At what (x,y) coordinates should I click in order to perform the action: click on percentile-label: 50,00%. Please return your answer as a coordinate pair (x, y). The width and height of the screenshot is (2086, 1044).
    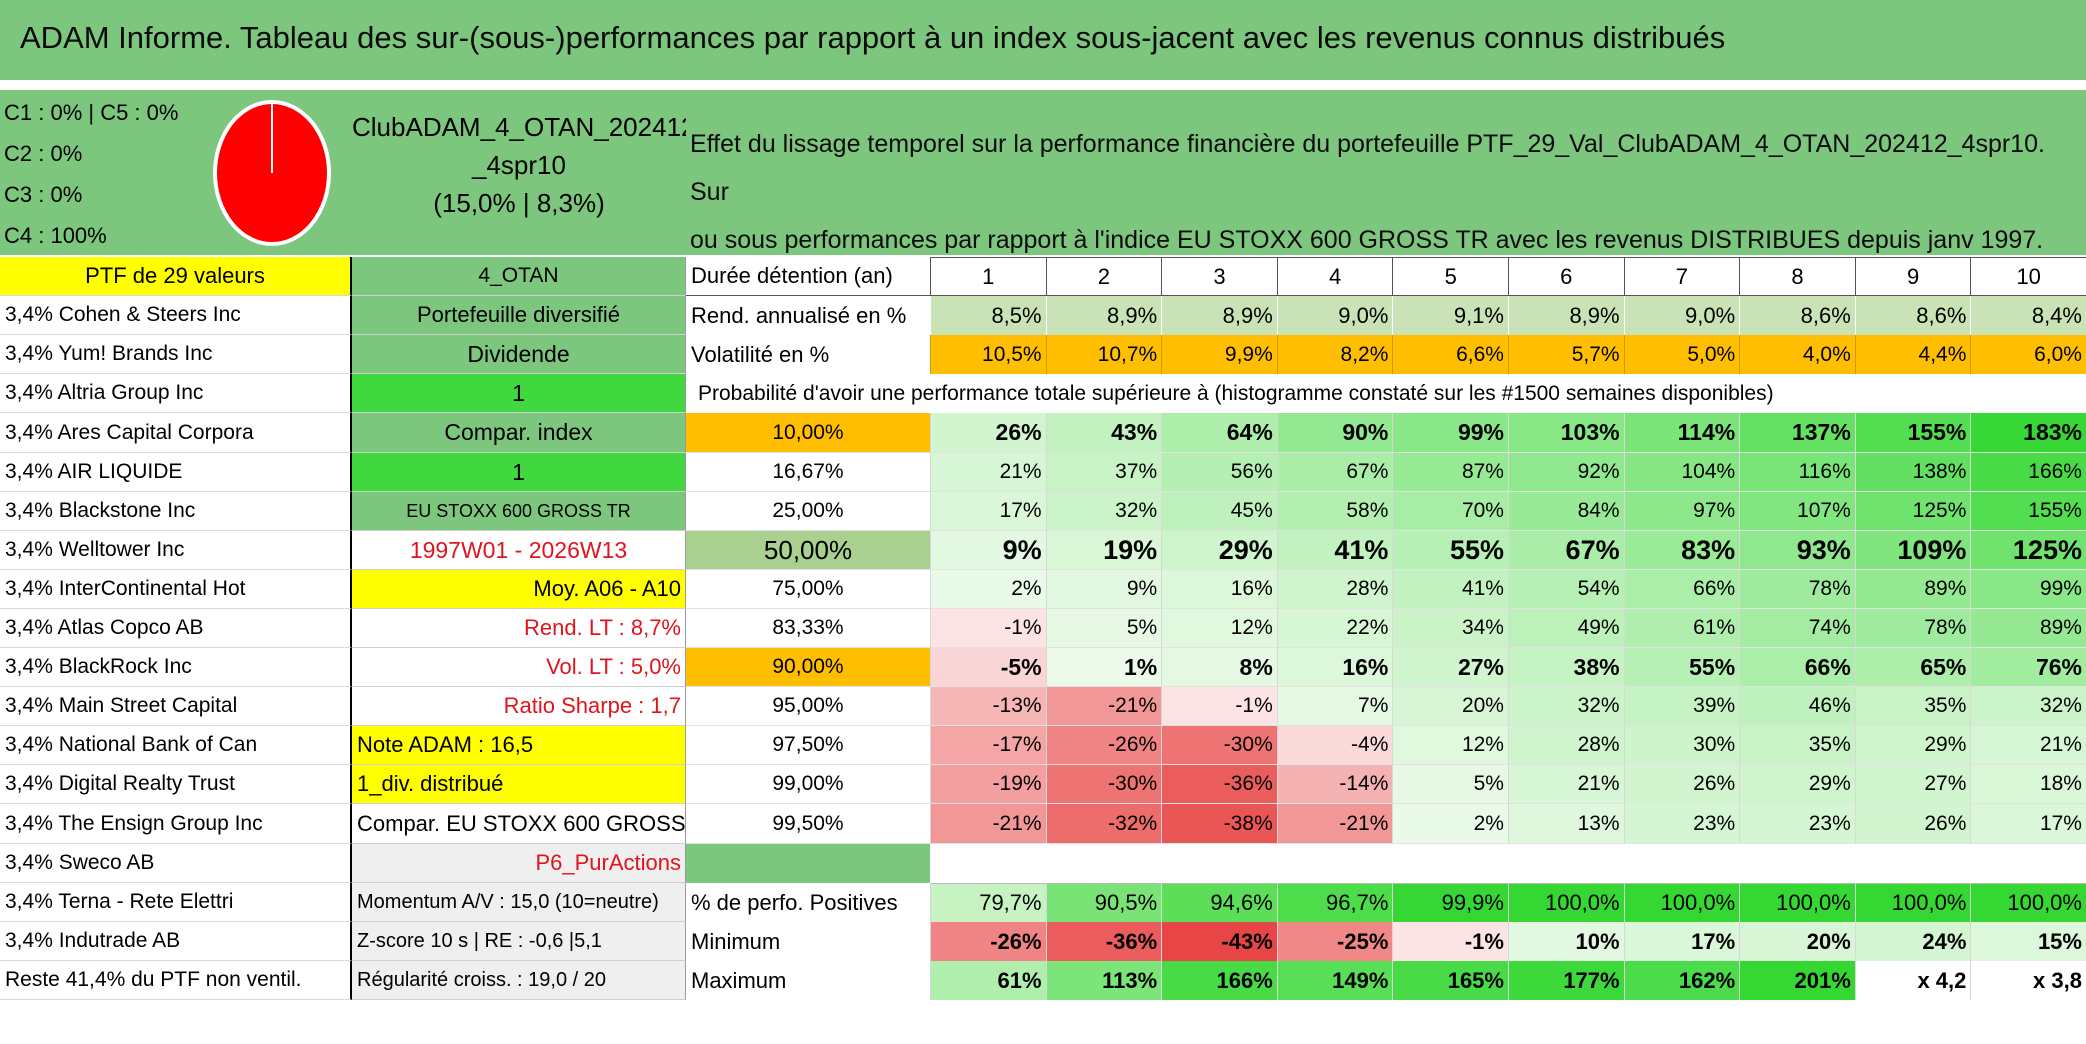
    Looking at the image, I should click on (808, 550).